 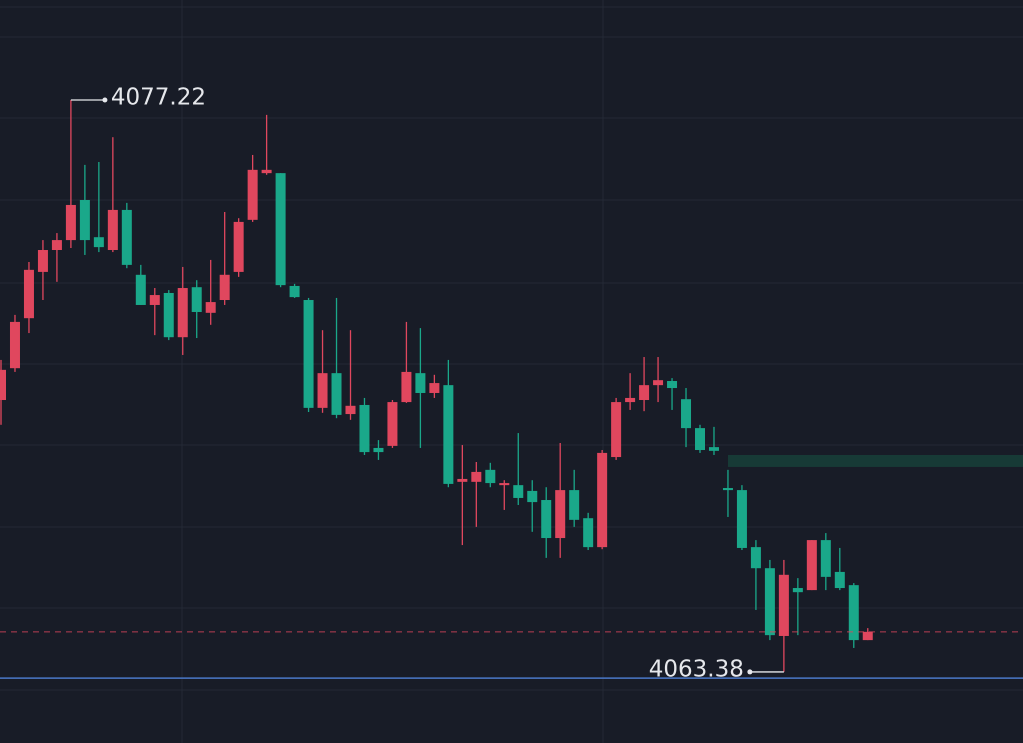 I want to click on high-annotation: 4077.22, so click(x=158, y=98).